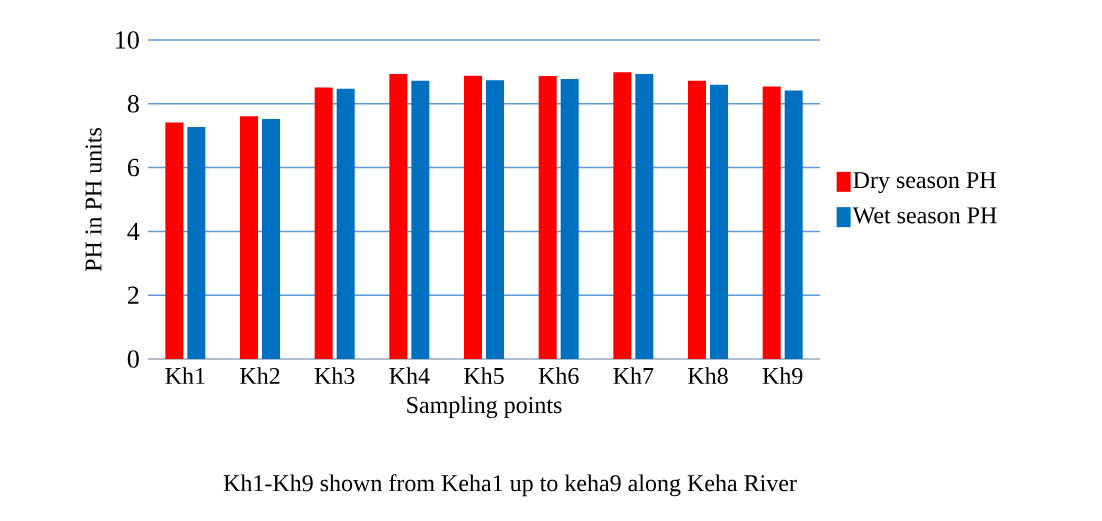 Image resolution: width=1102 pixels, height=521 pixels. Describe the element at coordinates (924, 183) in the screenshot. I see `legend-label: Dry season PH` at that location.